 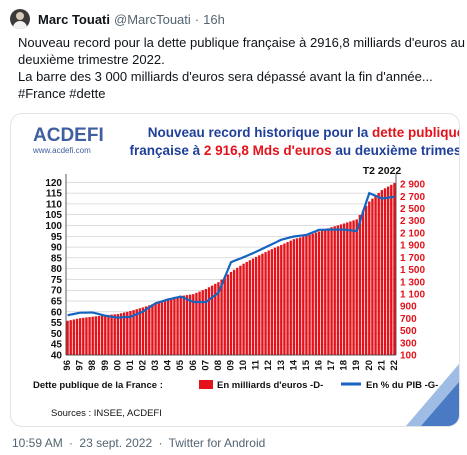 I want to click on legend-ratio-label: En % du PIB -G-, so click(x=402, y=385).